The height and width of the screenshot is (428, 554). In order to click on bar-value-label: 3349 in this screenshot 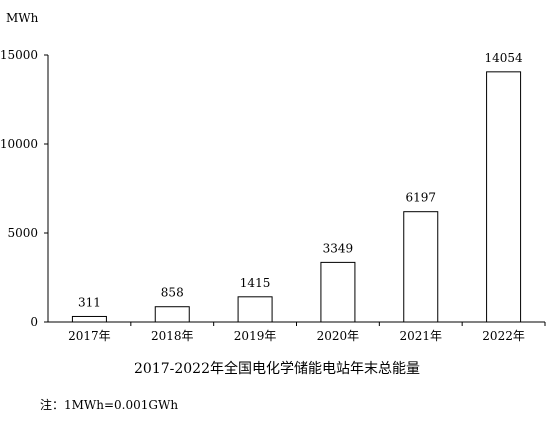, I will do `click(338, 248)`.